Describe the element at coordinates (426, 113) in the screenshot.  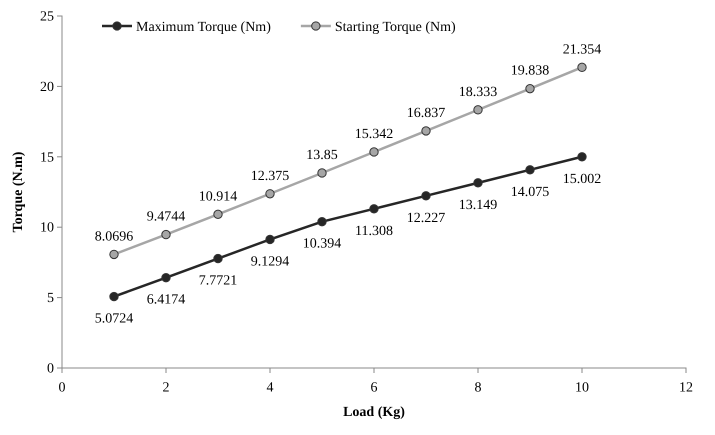
I see `data-label: 16.837` at that location.